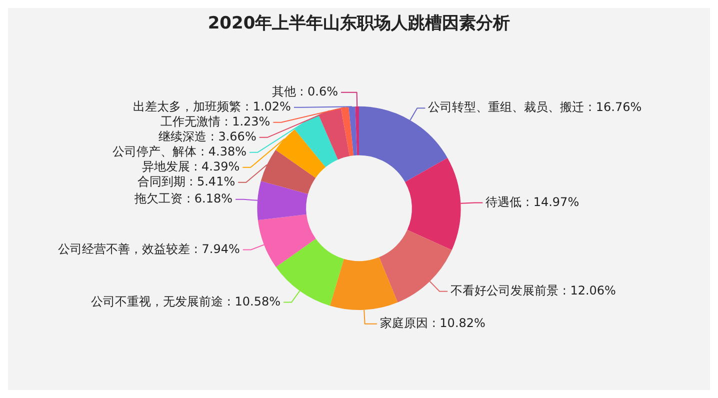  What do you see at coordinates (359, 24) in the screenshot?
I see `chart-title: 2020年上半年山东职场人跳槽因素分析` at bounding box center [359, 24].